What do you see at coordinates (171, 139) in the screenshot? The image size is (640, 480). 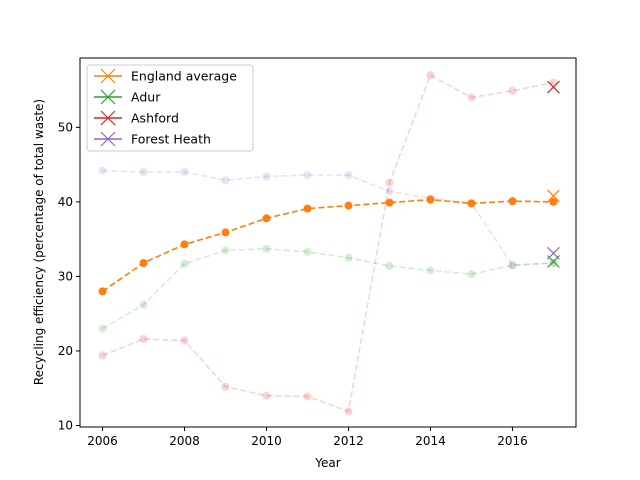 I see `legend-label: Forest Heath` at bounding box center [171, 139].